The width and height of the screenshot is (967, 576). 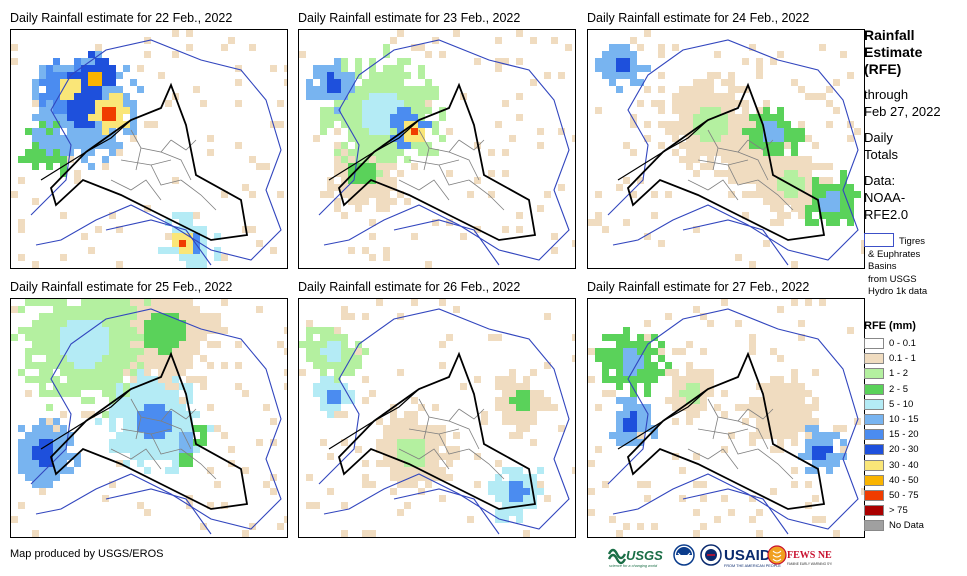 What do you see at coordinates (87, 554) in the screenshot?
I see `map-credit: Map produced by USGS/EROS` at bounding box center [87, 554].